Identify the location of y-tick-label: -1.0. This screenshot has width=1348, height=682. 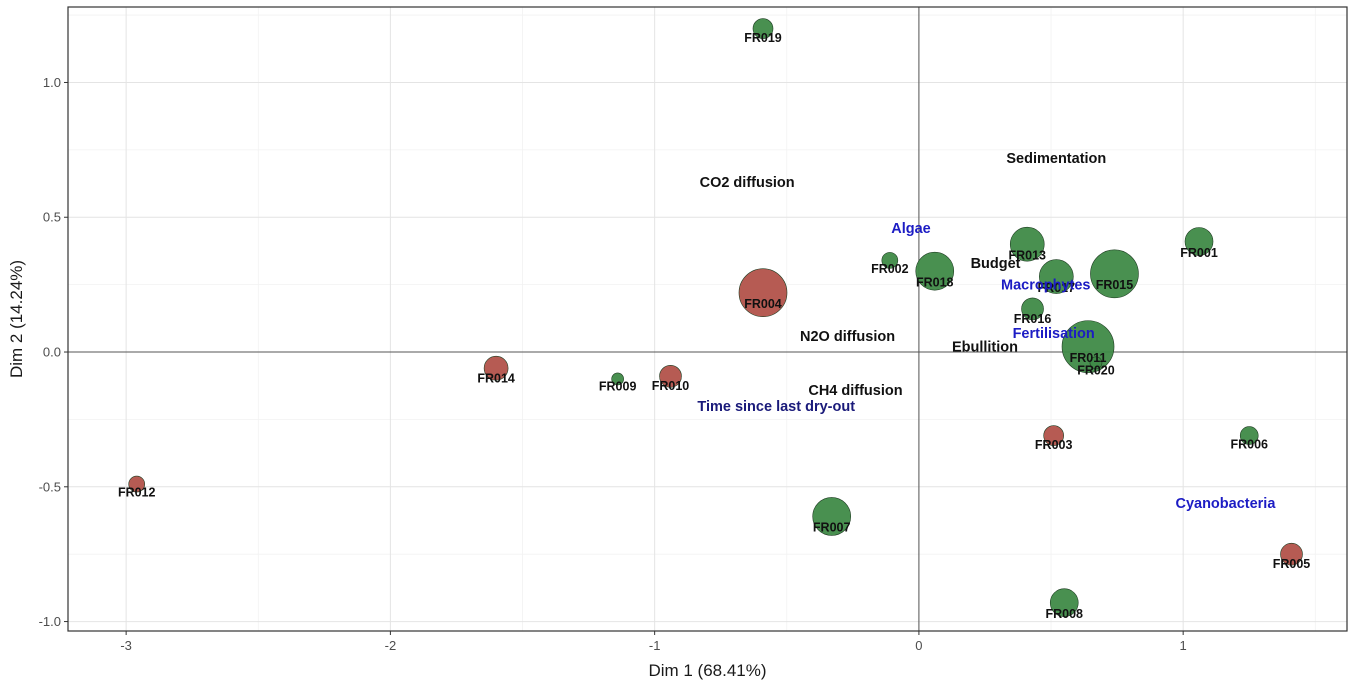
(50, 621).